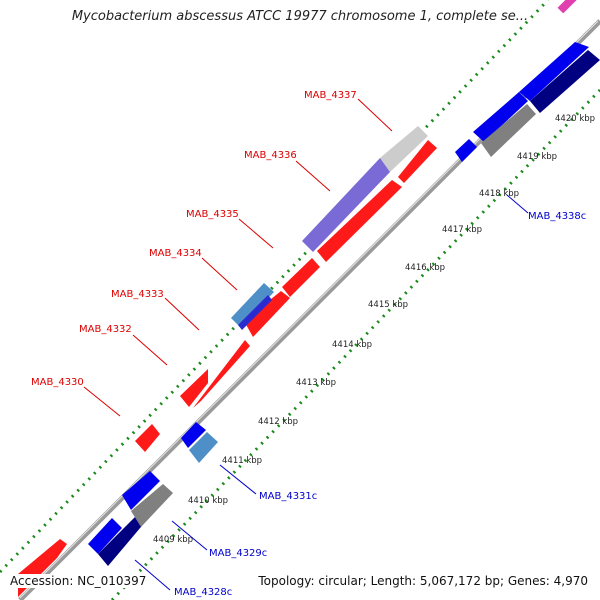 The image size is (600, 600). Describe the element at coordinates (175, 253) in the screenshot. I see `label-mab-4334: MAB_4334` at that location.